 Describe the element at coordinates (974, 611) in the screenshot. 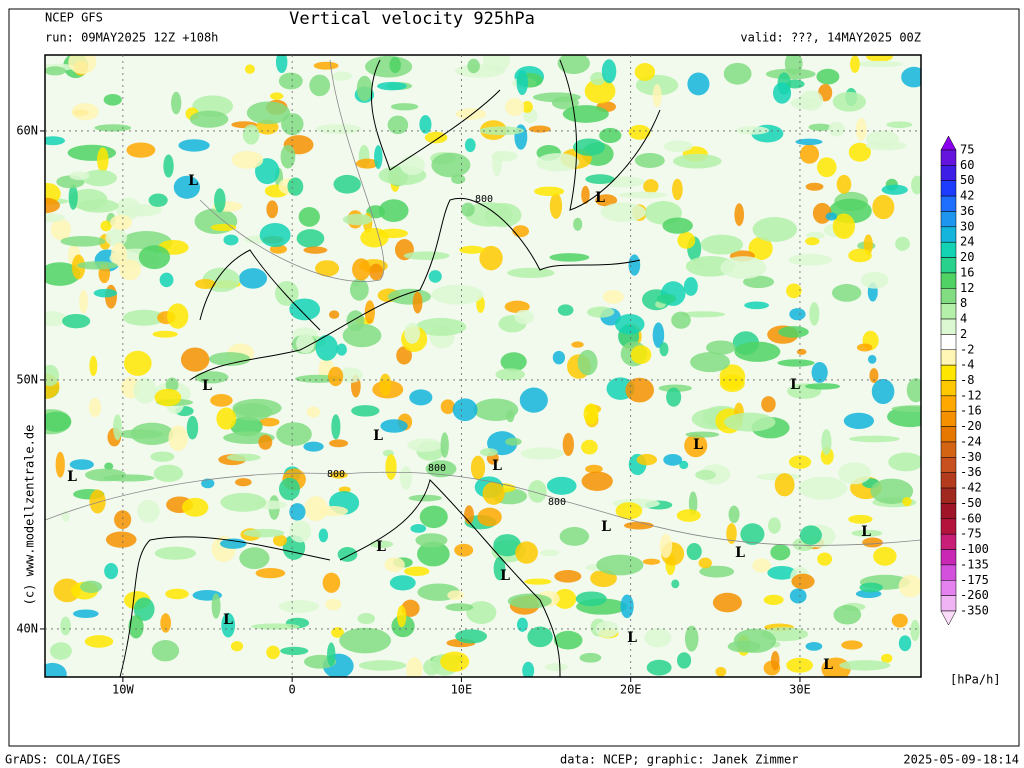

I see `legend-level-label: -350` at that location.